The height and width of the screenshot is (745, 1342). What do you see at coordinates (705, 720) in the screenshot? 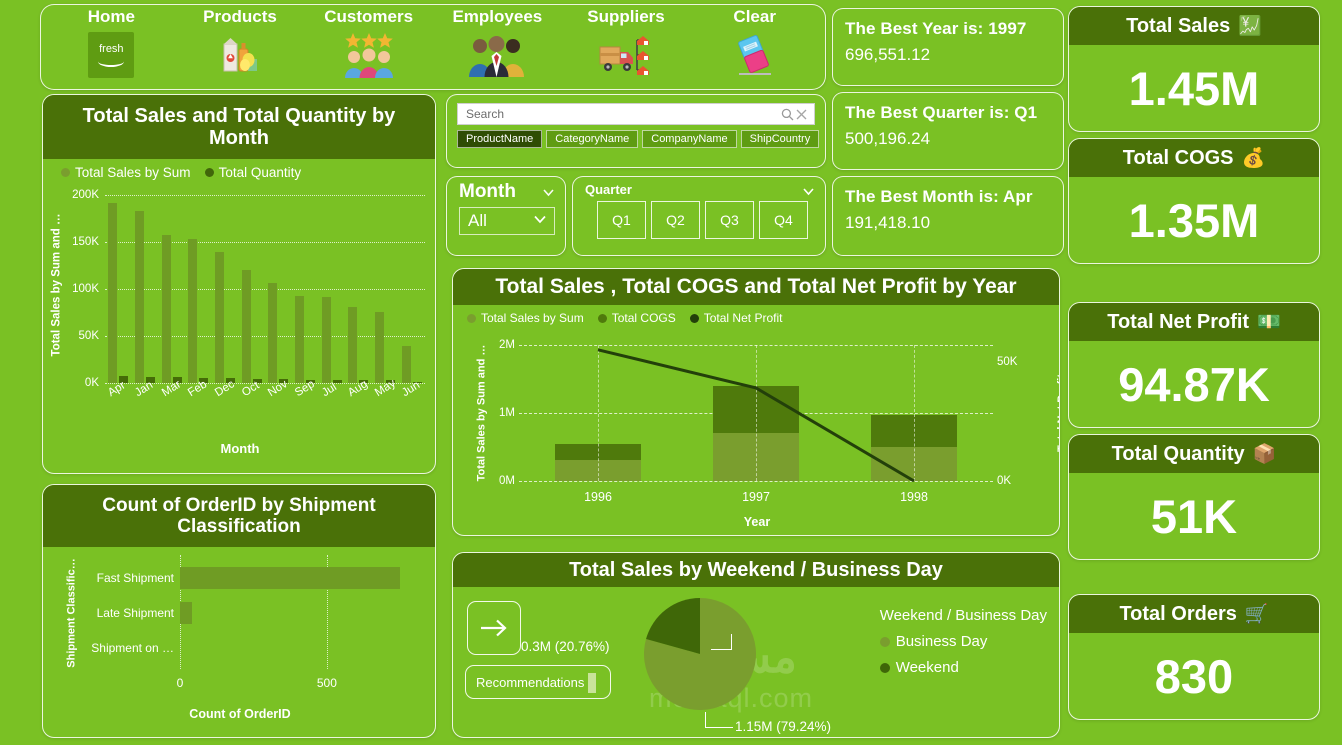
I see `pie-leader-bottom-v` at bounding box center [705, 720].